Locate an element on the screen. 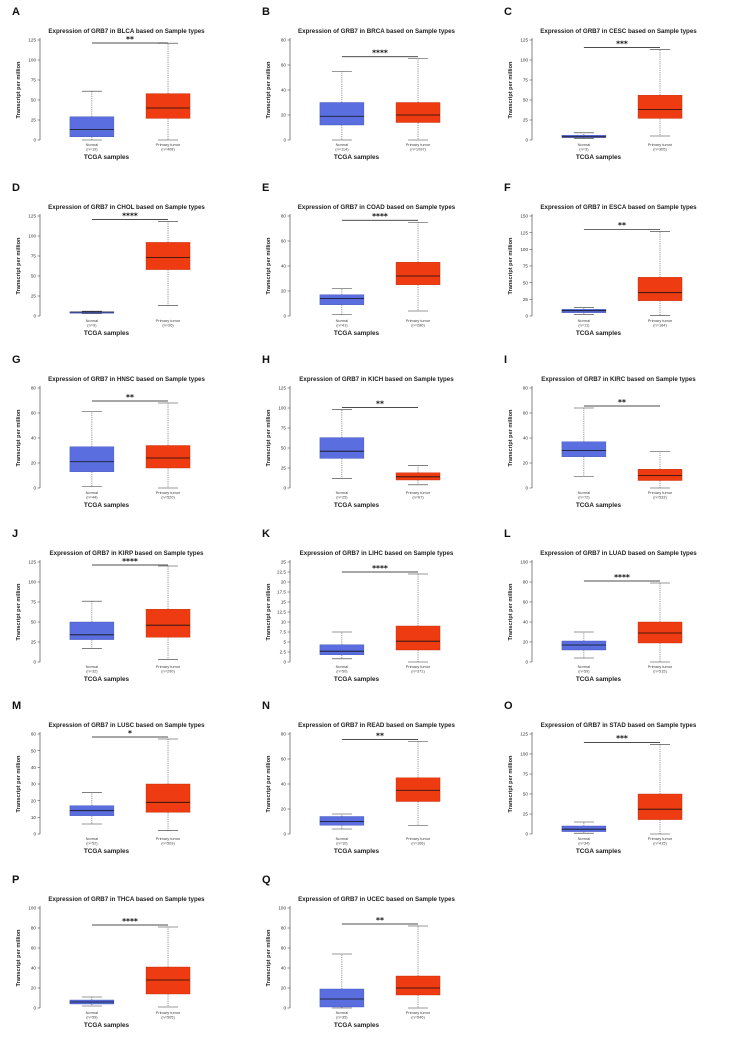 The height and width of the screenshot is (1061, 750). significance-stars: ** is located at coordinates (380, 735).